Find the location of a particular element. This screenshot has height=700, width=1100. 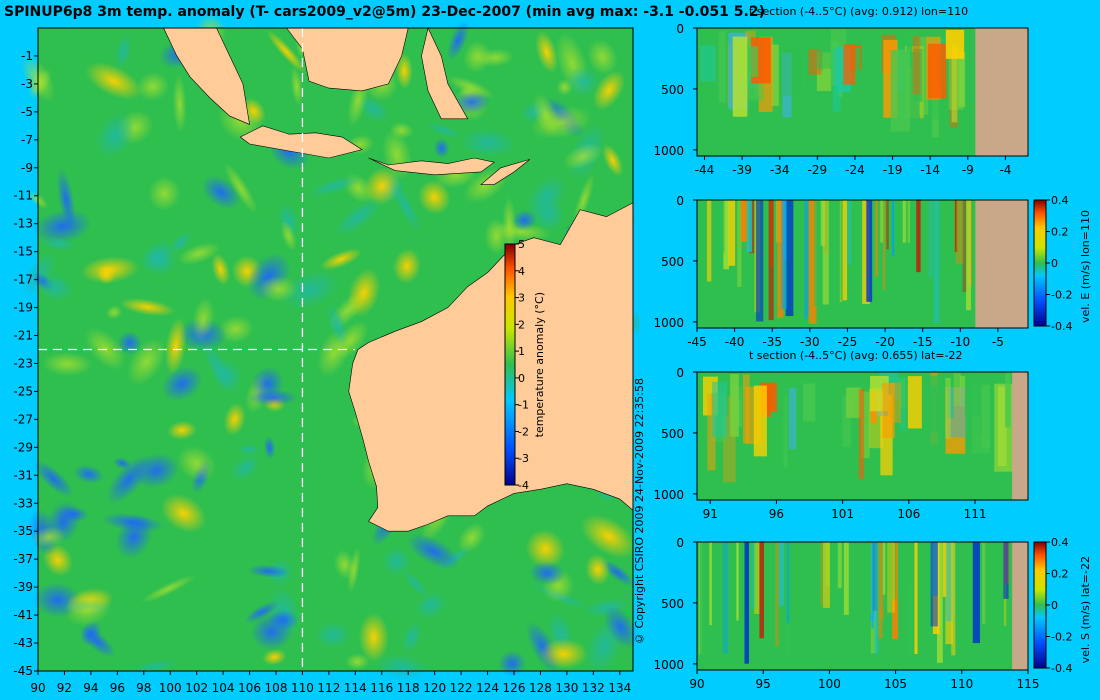

map-colorbar-tick-label: 1 is located at coordinates (521, 351).